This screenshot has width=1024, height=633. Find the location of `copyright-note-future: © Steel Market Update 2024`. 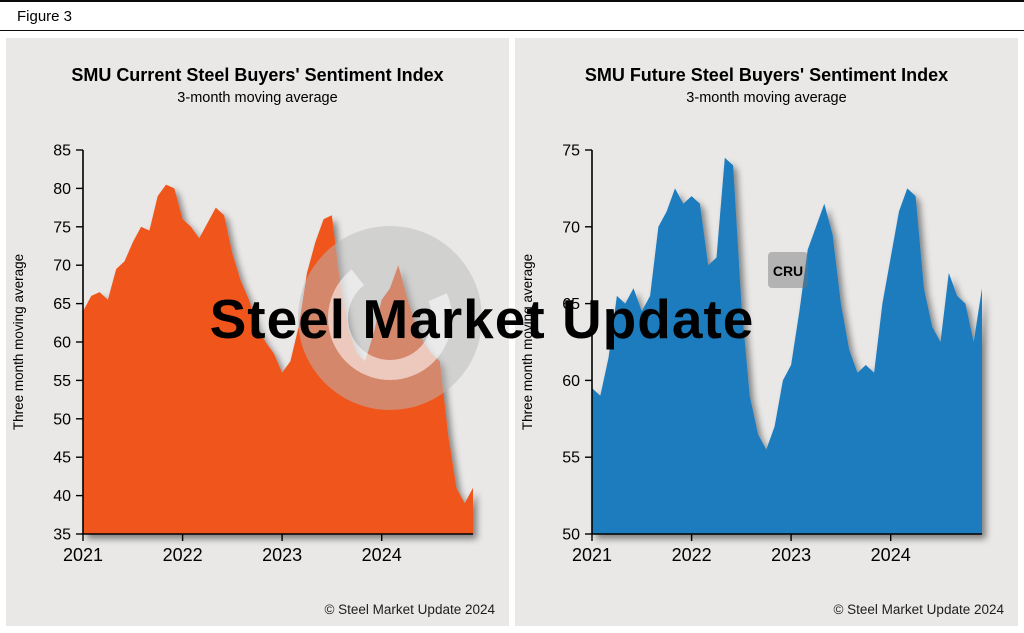

copyright-note-future: © Steel Market Update 2024 is located at coordinates (918, 609).